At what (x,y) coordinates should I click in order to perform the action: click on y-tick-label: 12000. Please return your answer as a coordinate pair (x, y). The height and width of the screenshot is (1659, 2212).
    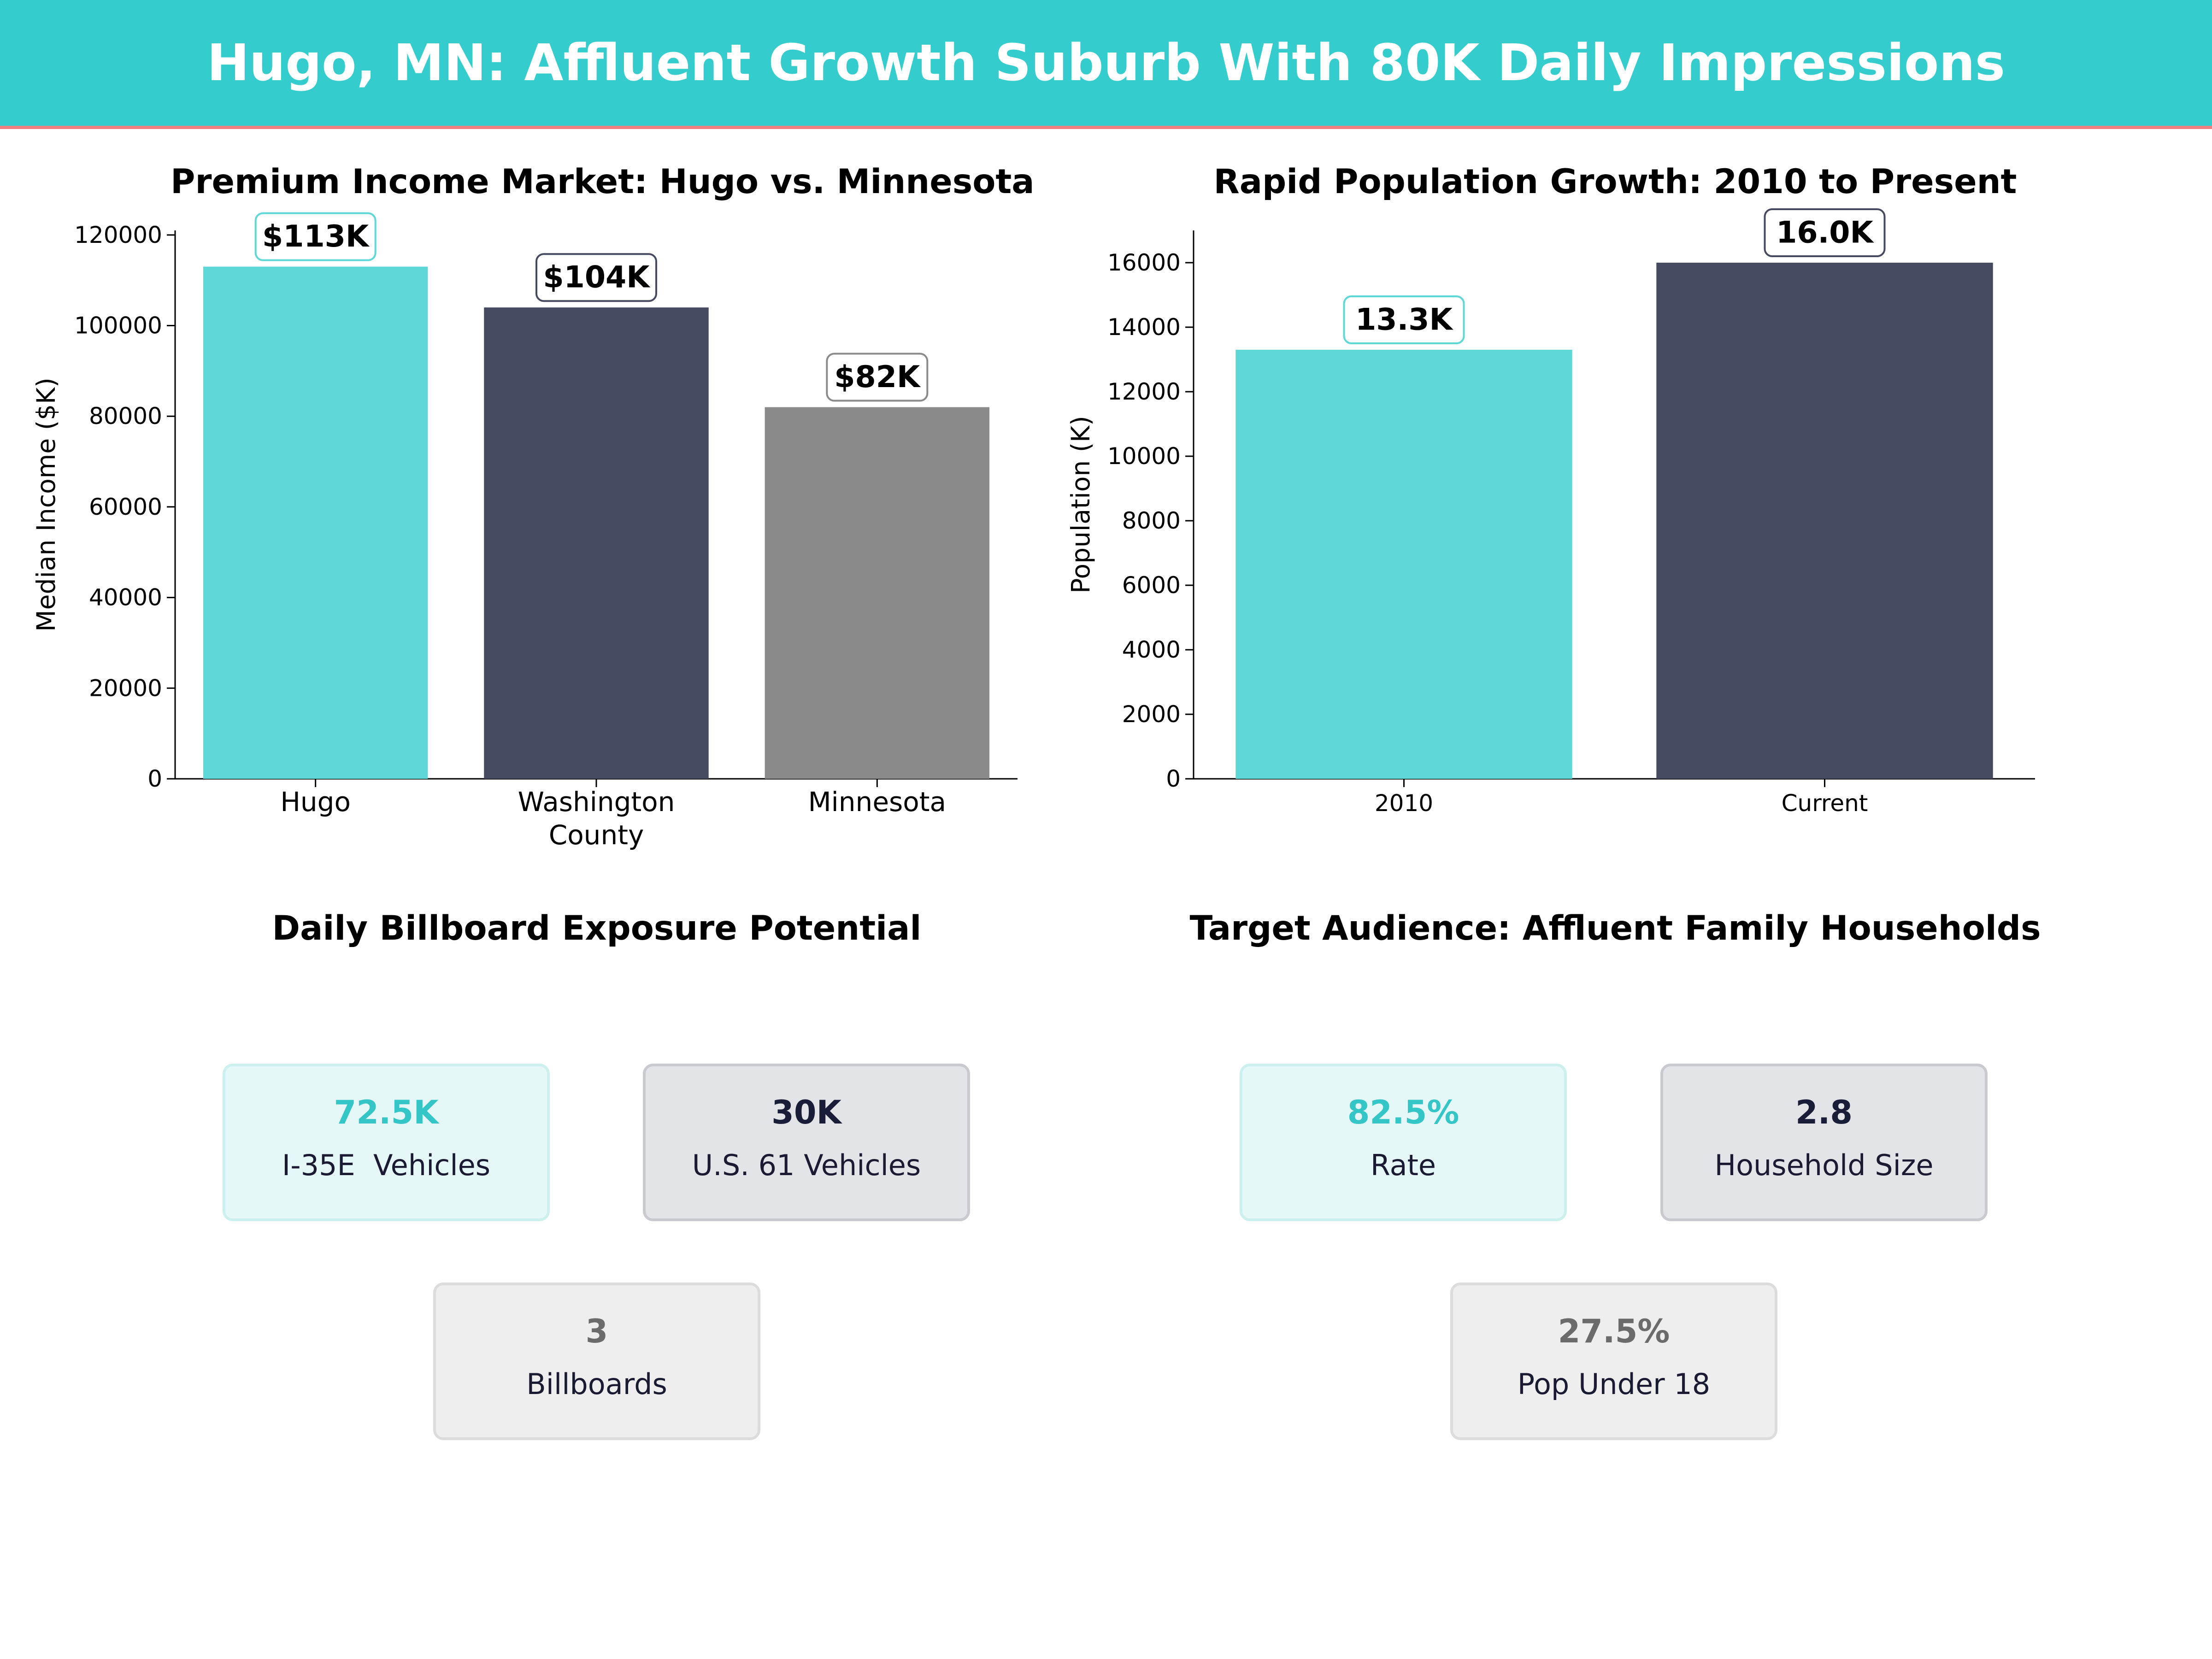
    Looking at the image, I should click on (1144, 391).